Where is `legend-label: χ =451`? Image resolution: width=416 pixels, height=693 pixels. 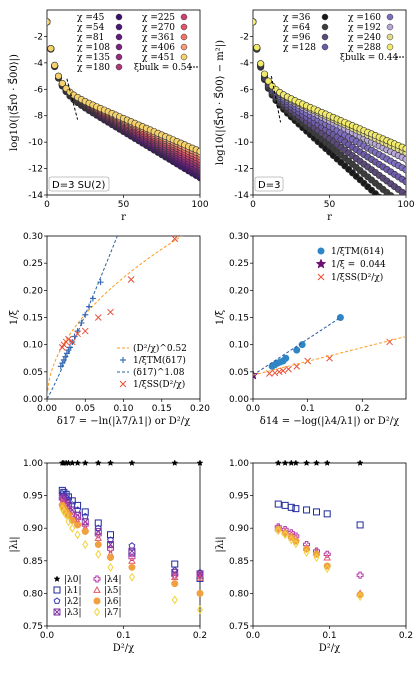
legend-label: χ =451 is located at coordinates (158, 58).